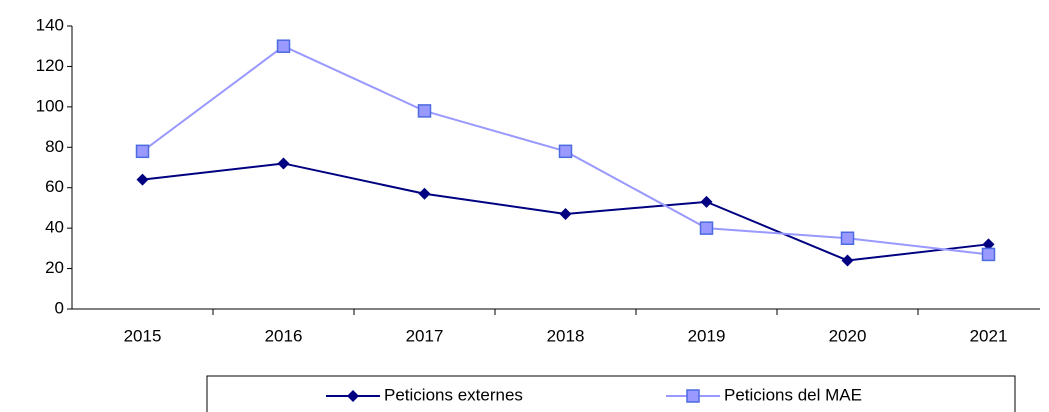 The height and width of the screenshot is (412, 1049). What do you see at coordinates (50, 65) in the screenshot?
I see `y-tick-label: 120` at bounding box center [50, 65].